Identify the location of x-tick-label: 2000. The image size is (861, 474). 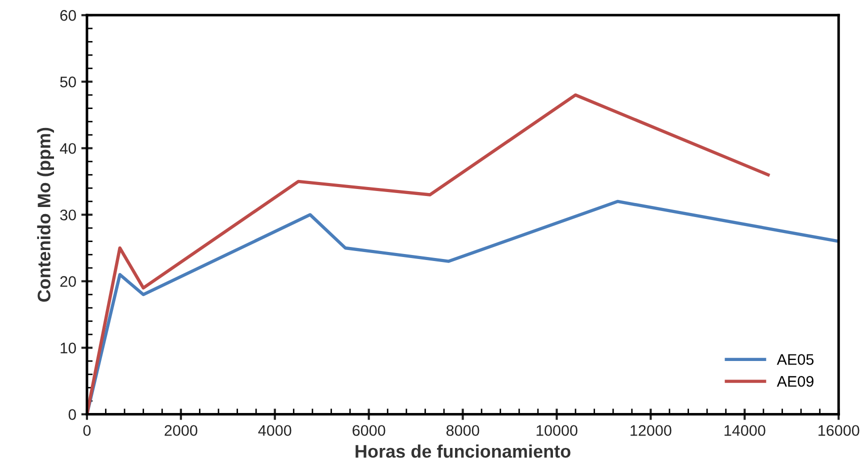
(181, 430).